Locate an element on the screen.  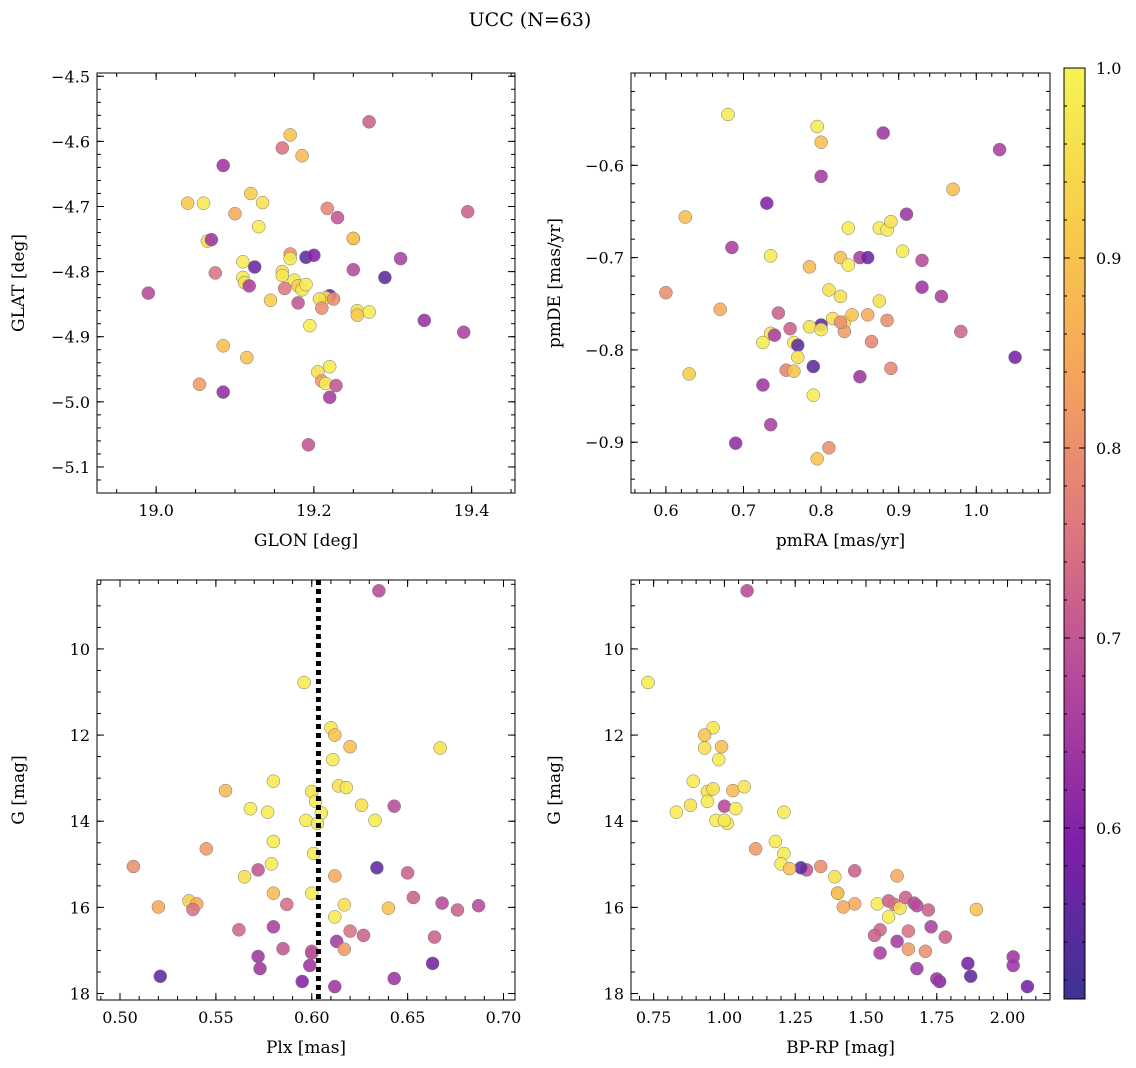
y-tick-label: −0.6 is located at coordinates (604, 165).